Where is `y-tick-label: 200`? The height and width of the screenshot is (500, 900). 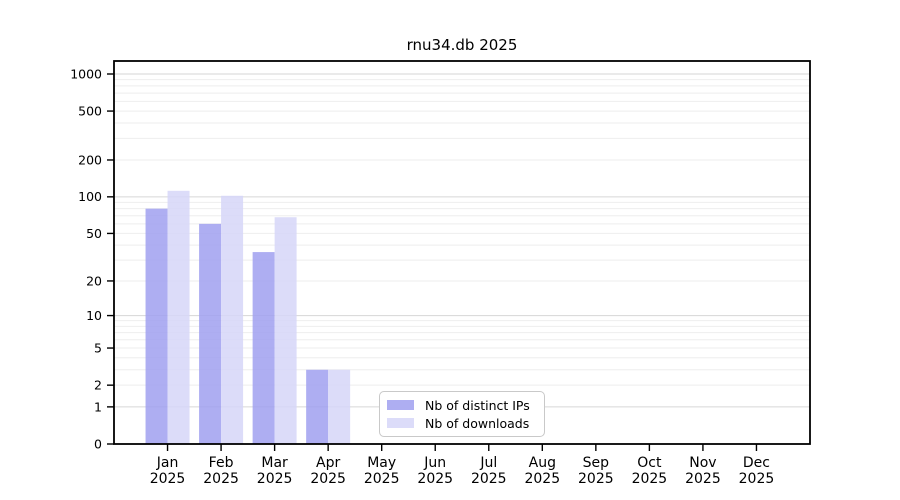
y-tick-label: 200 is located at coordinates (90, 159).